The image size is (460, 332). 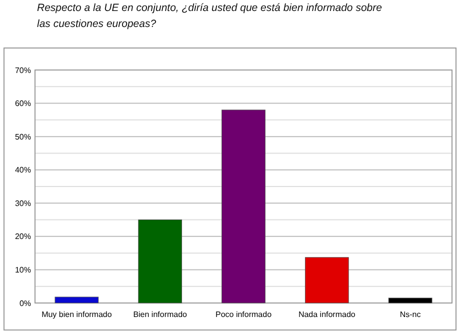 I want to click on x-tick-label: Nada informado, so click(x=327, y=314).